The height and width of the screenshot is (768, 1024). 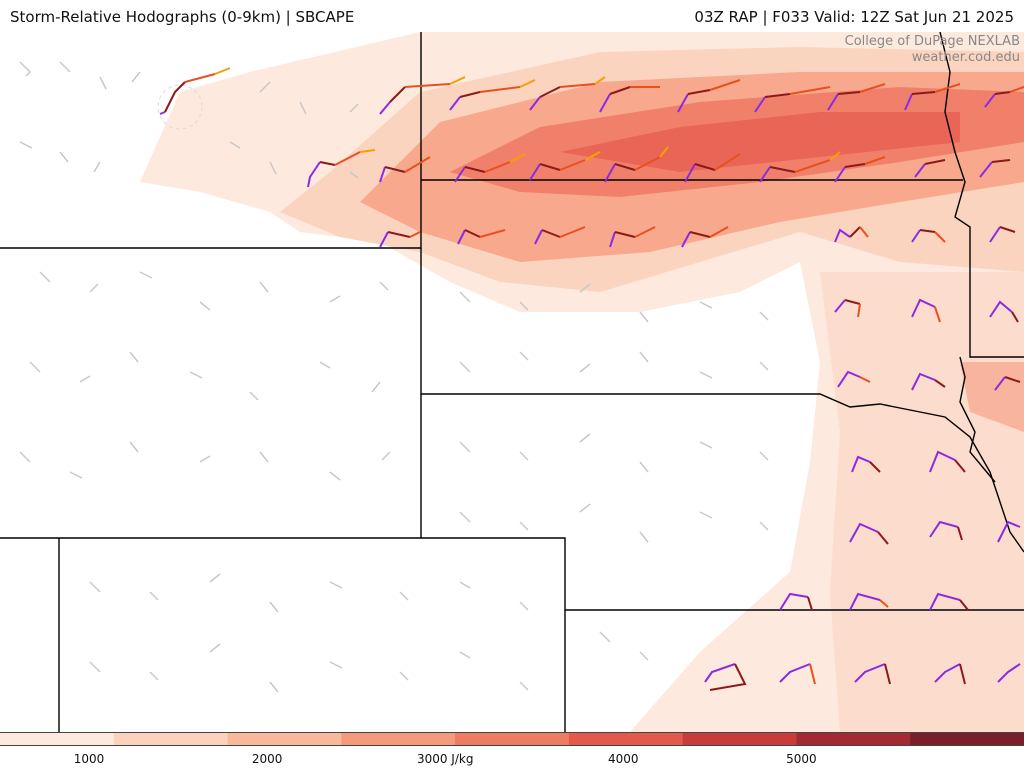 I want to click on cape-colorbar, so click(x=512, y=739).